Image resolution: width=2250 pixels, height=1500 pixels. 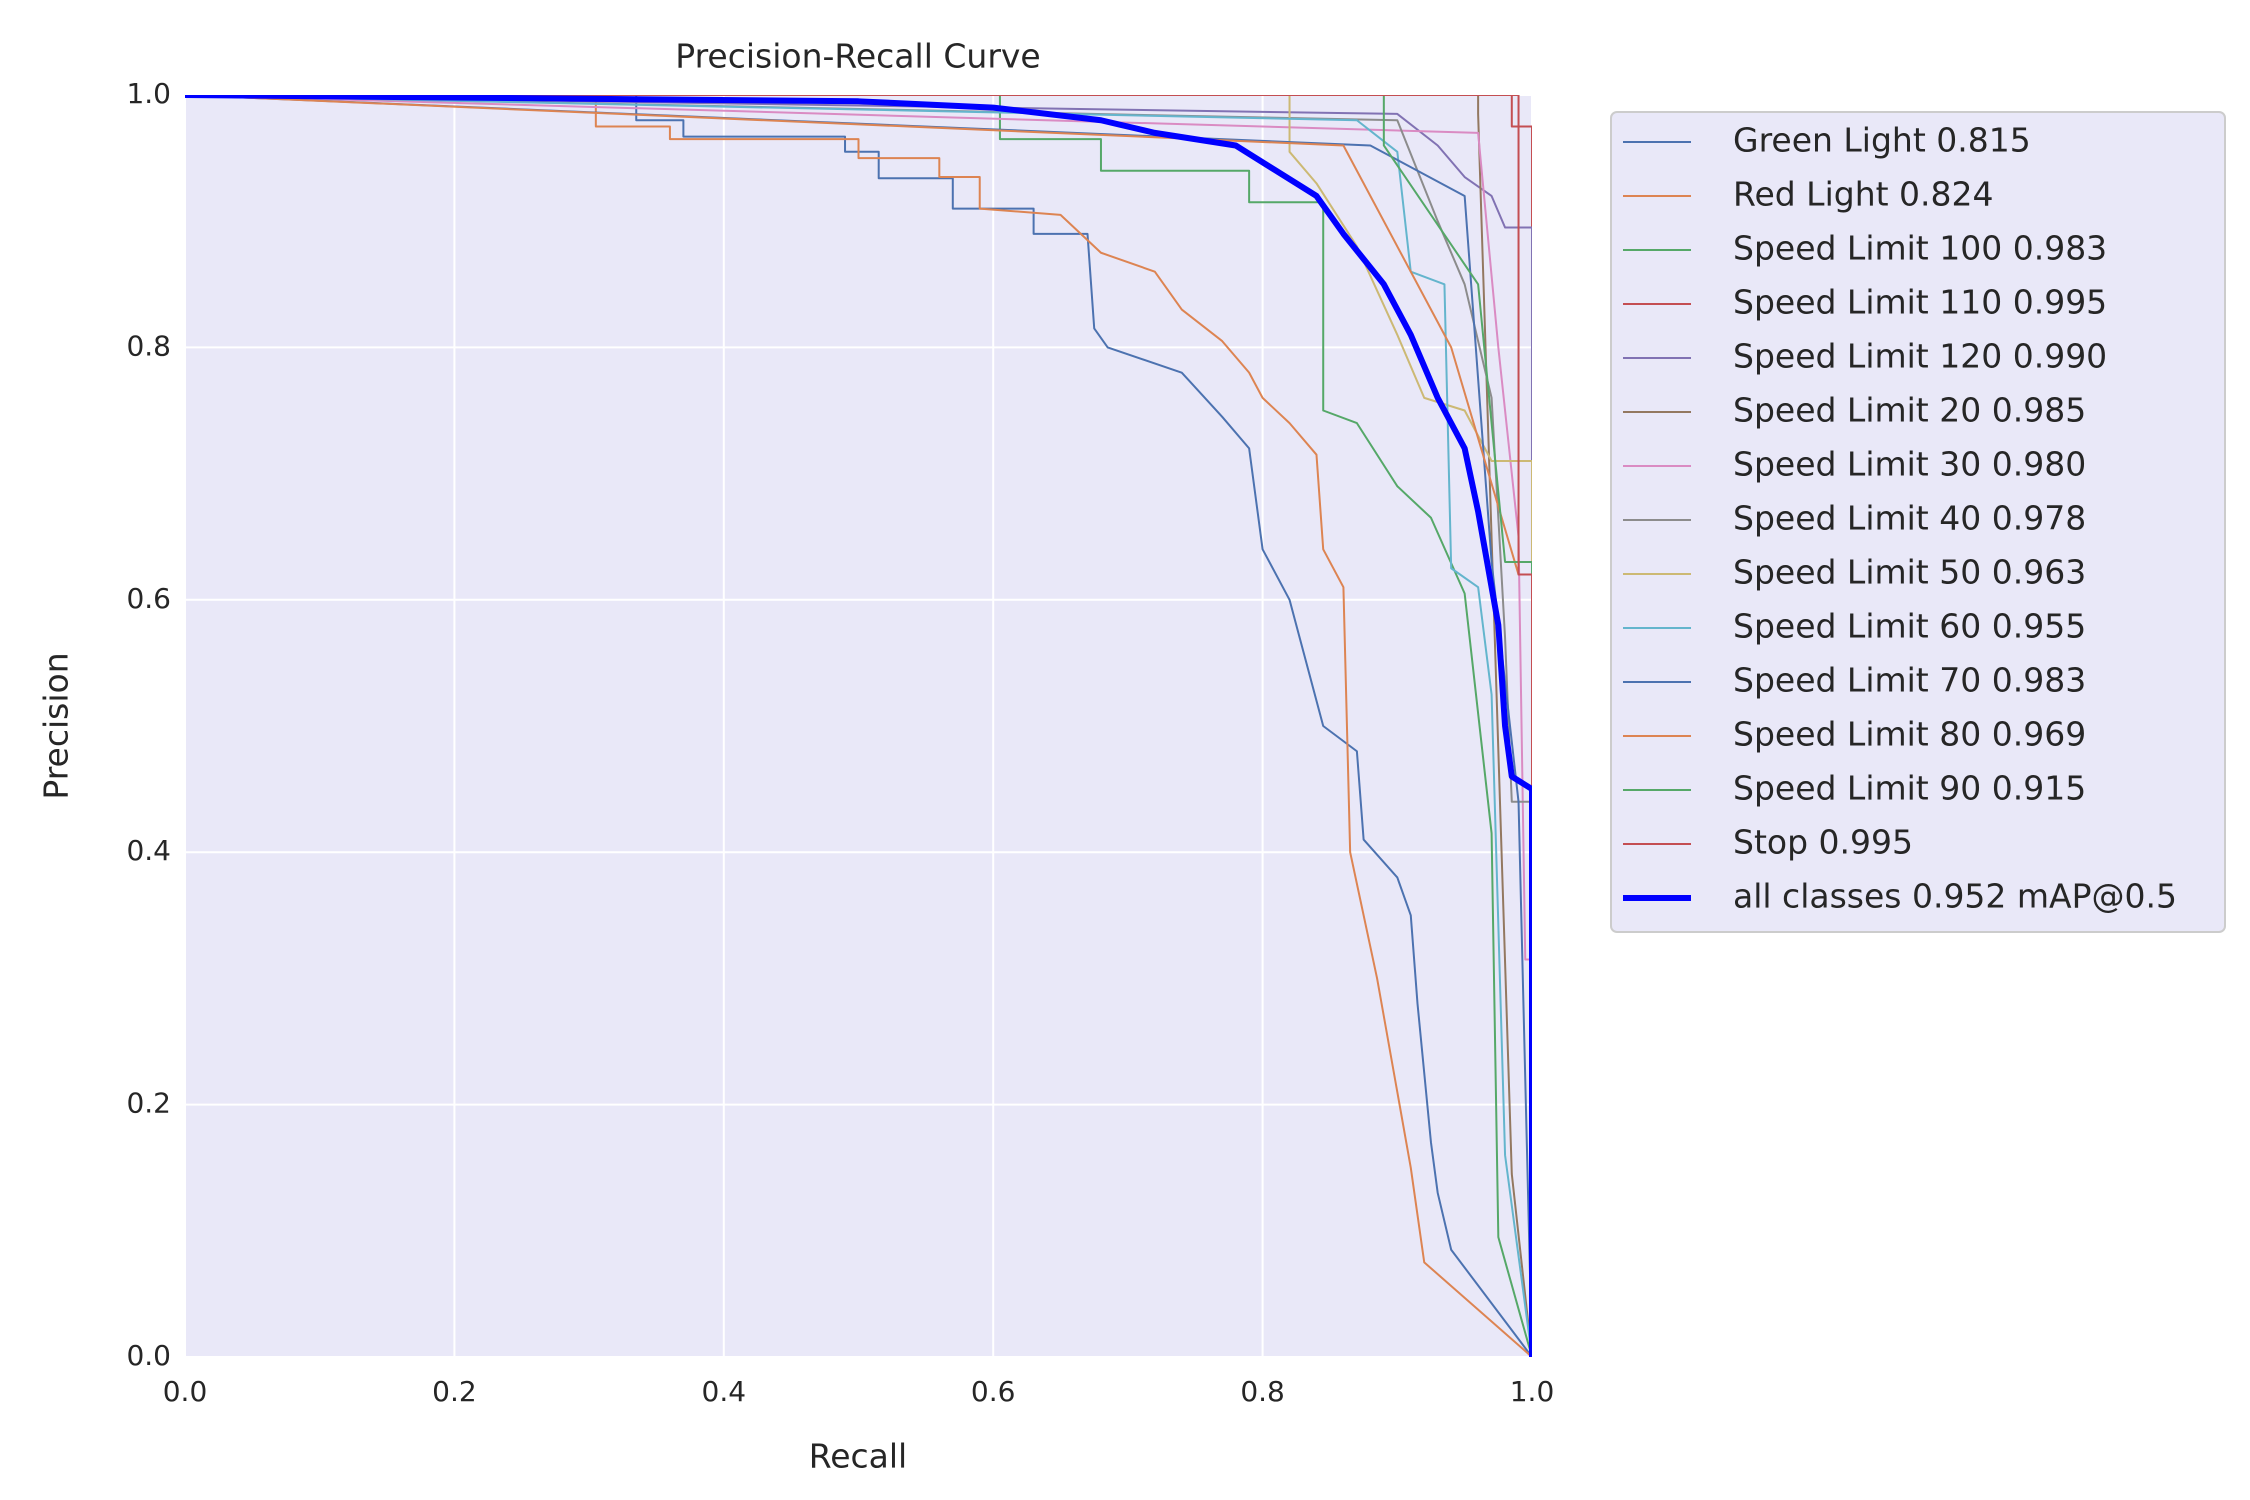 I want to click on x-tick-label: 0.6, so click(x=993, y=1391).